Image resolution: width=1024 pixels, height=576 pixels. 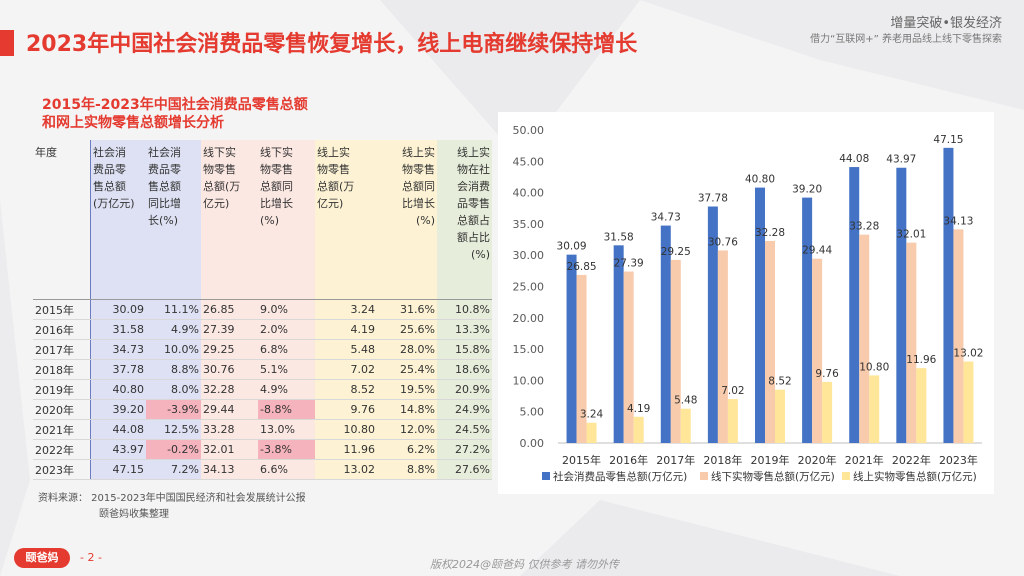 What do you see at coordinates (529, 349) in the screenshot?
I see `y-tick-label: 15.00` at bounding box center [529, 349].